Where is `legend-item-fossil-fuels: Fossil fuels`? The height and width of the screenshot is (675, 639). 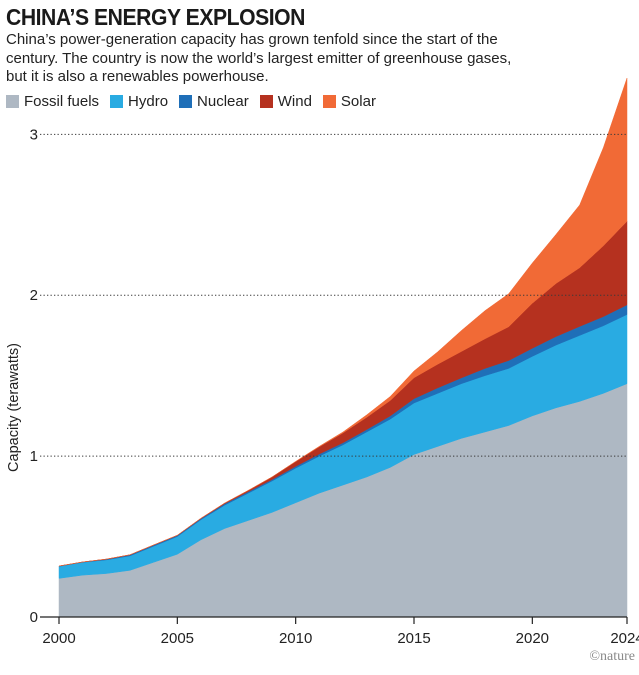
legend-item-fossil-fuels: Fossil fuels is located at coordinates (52, 101).